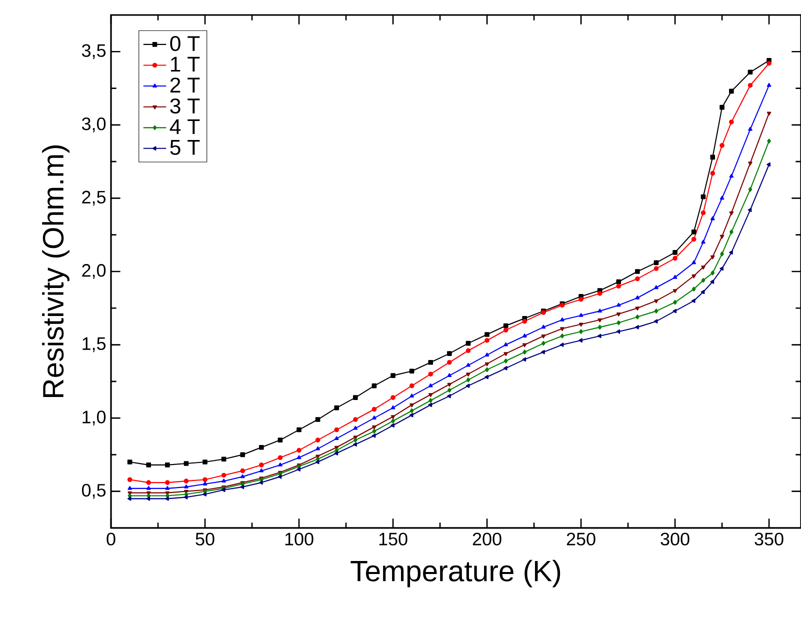 The height and width of the screenshot is (624, 801). Describe the element at coordinates (185, 64) in the screenshot. I see `legend-label: 1 T` at that location.